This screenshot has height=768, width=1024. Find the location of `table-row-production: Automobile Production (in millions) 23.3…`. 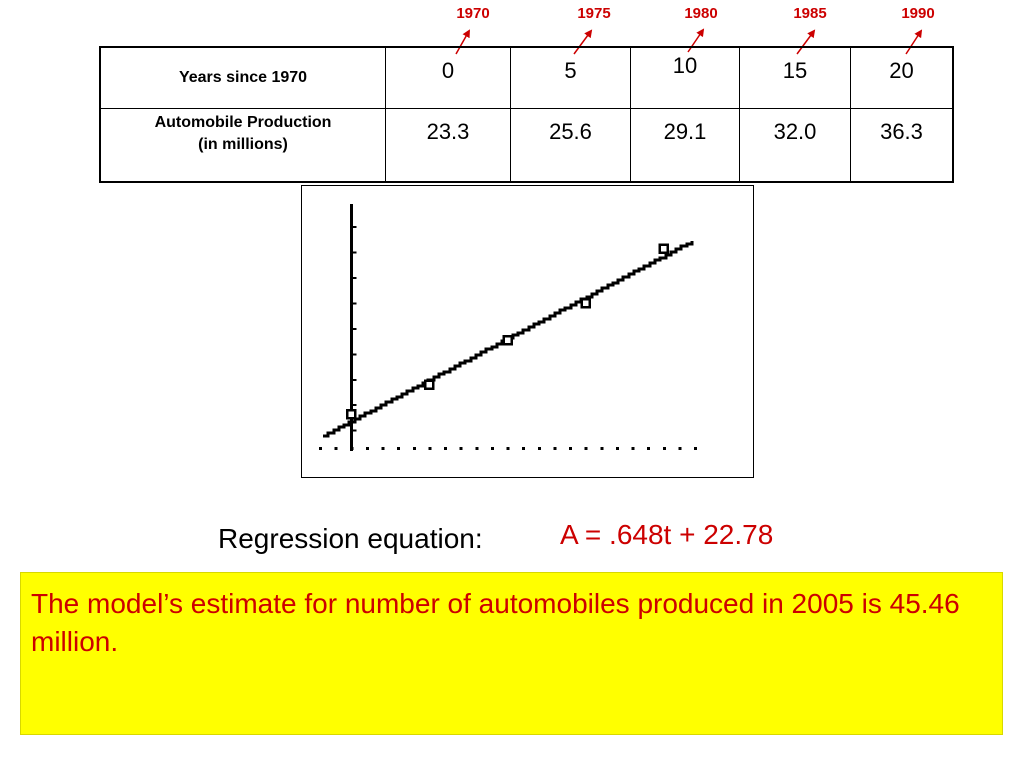

table-row-production: Automobile Production (in millions) 23.3… is located at coordinates (526, 145).